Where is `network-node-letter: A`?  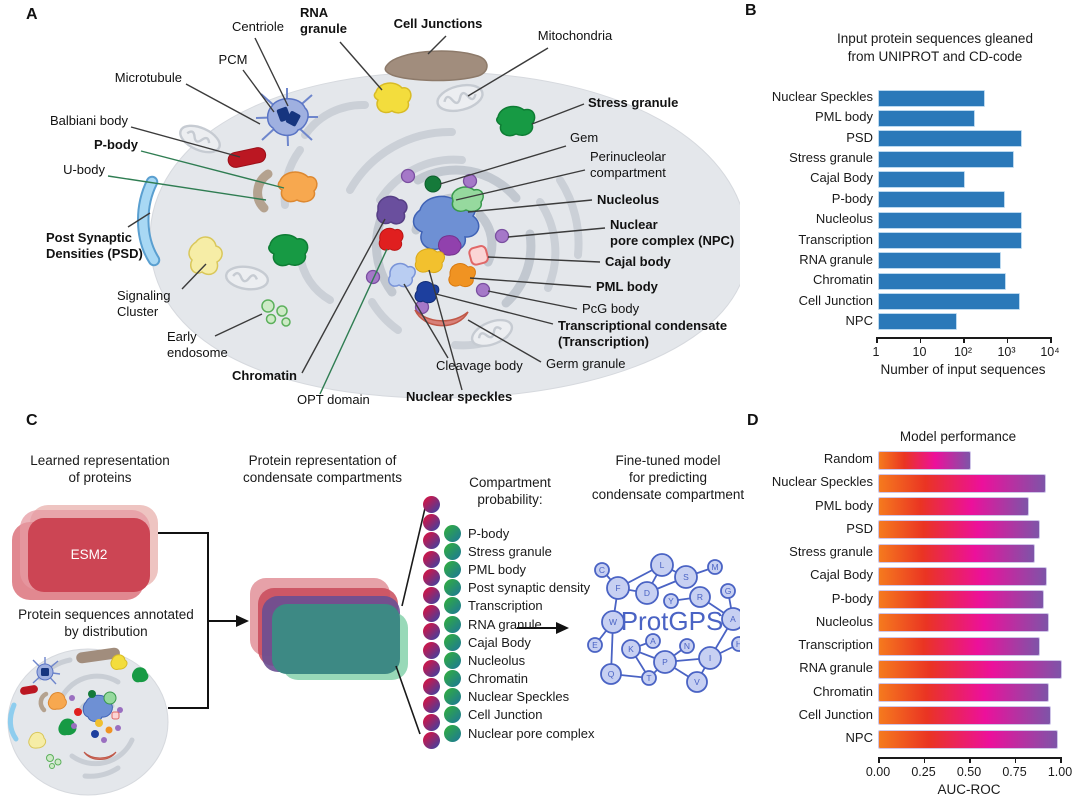 network-node-letter: A is located at coordinates (653, 641).